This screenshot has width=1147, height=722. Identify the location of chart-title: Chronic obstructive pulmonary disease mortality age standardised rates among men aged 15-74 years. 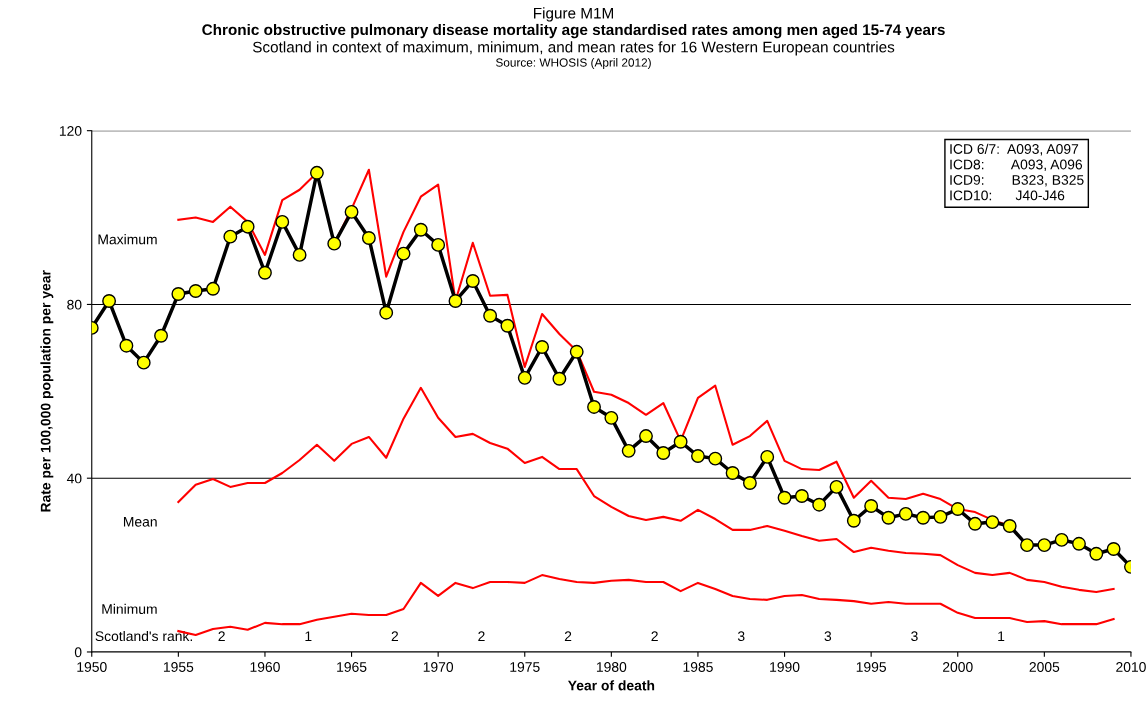
(573, 31).